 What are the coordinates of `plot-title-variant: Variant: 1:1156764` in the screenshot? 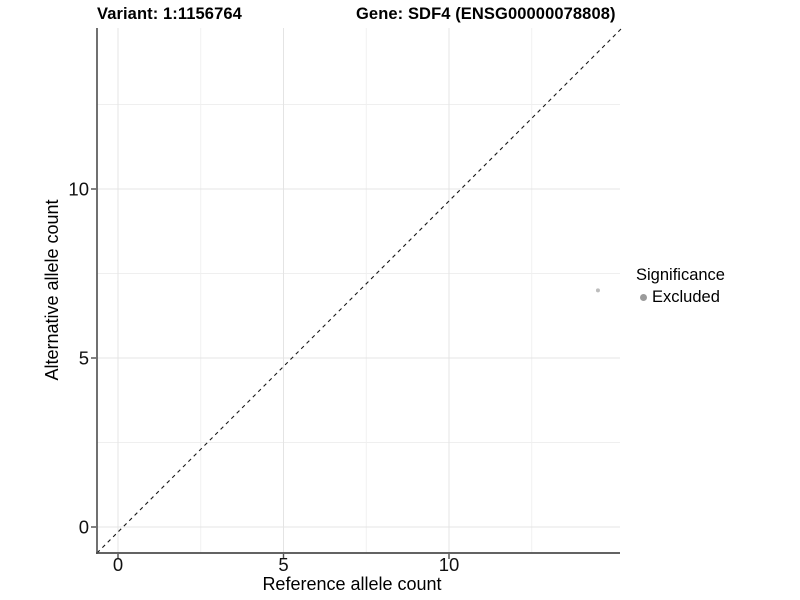 It's located at (169, 14).